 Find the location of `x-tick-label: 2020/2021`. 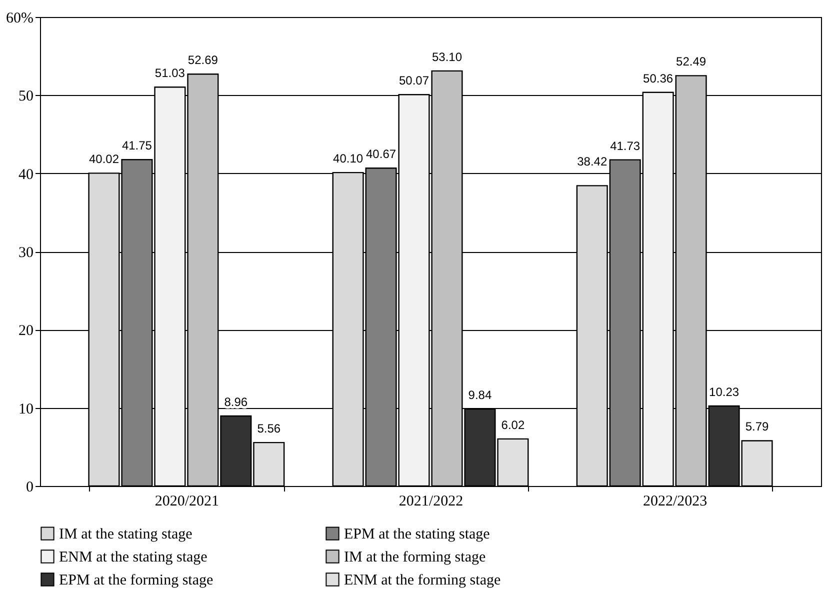

x-tick-label: 2020/2021 is located at coordinates (187, 502).